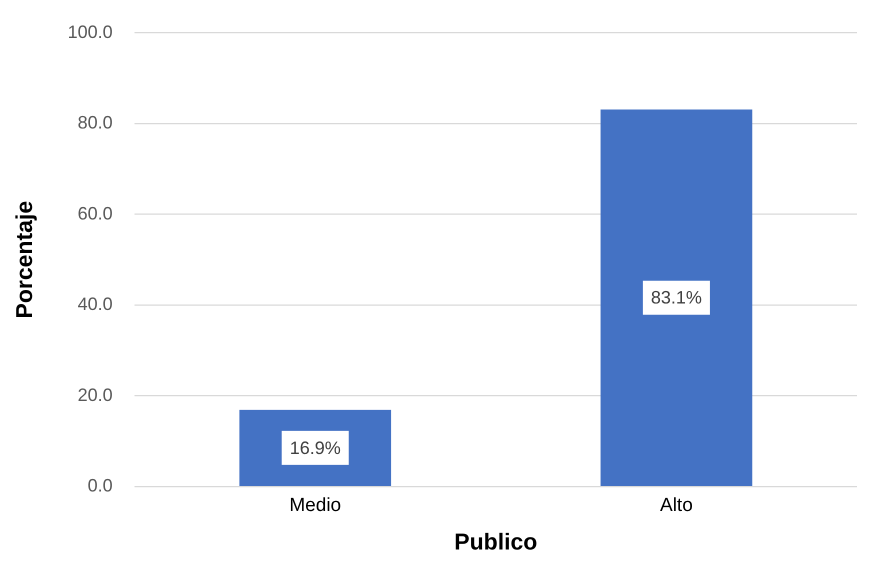 The height and width of the screenshot is (567, 885). I want to click on y-axis-title: Porcentaje, so click(24, 259).